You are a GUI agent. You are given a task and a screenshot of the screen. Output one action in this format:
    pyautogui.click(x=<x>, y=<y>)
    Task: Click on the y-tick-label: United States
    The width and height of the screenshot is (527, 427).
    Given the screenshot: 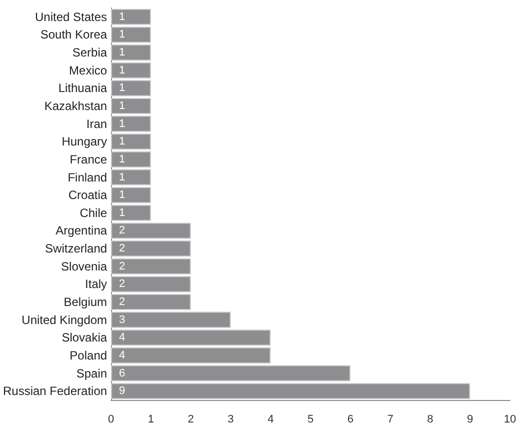 What is the action you would take?
    pyautogui.click(x=71, y=17)
    